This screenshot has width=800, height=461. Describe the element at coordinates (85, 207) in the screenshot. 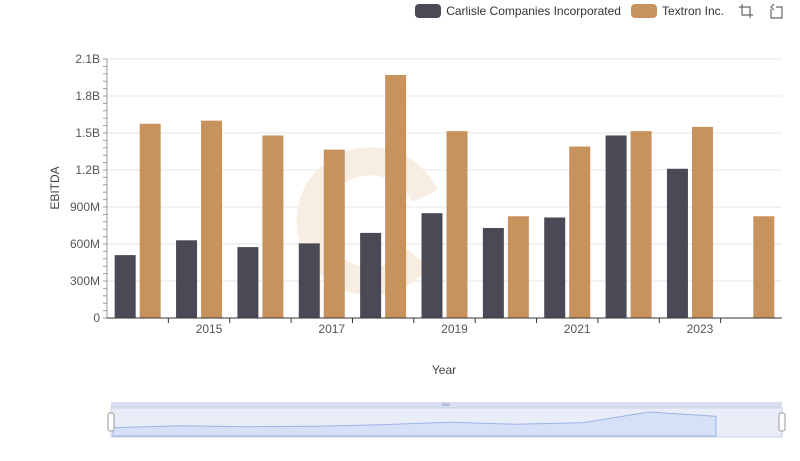

I see `y-tick-label: 900M` at that location.